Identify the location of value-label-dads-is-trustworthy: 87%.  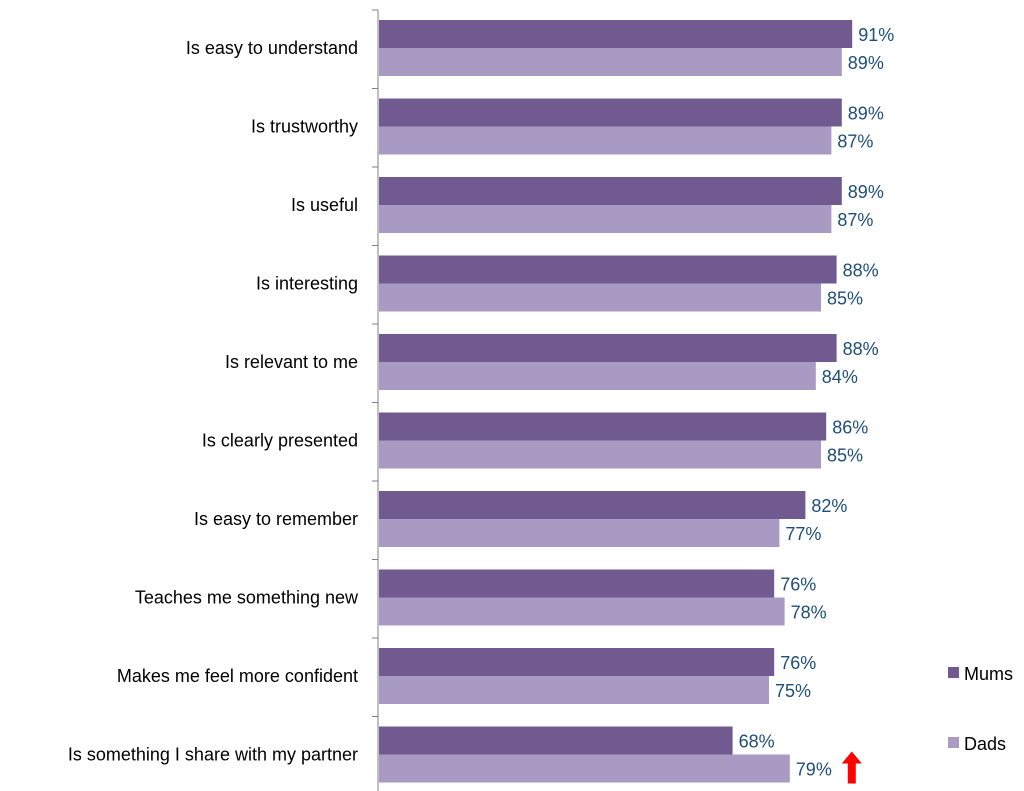
(855, 142).